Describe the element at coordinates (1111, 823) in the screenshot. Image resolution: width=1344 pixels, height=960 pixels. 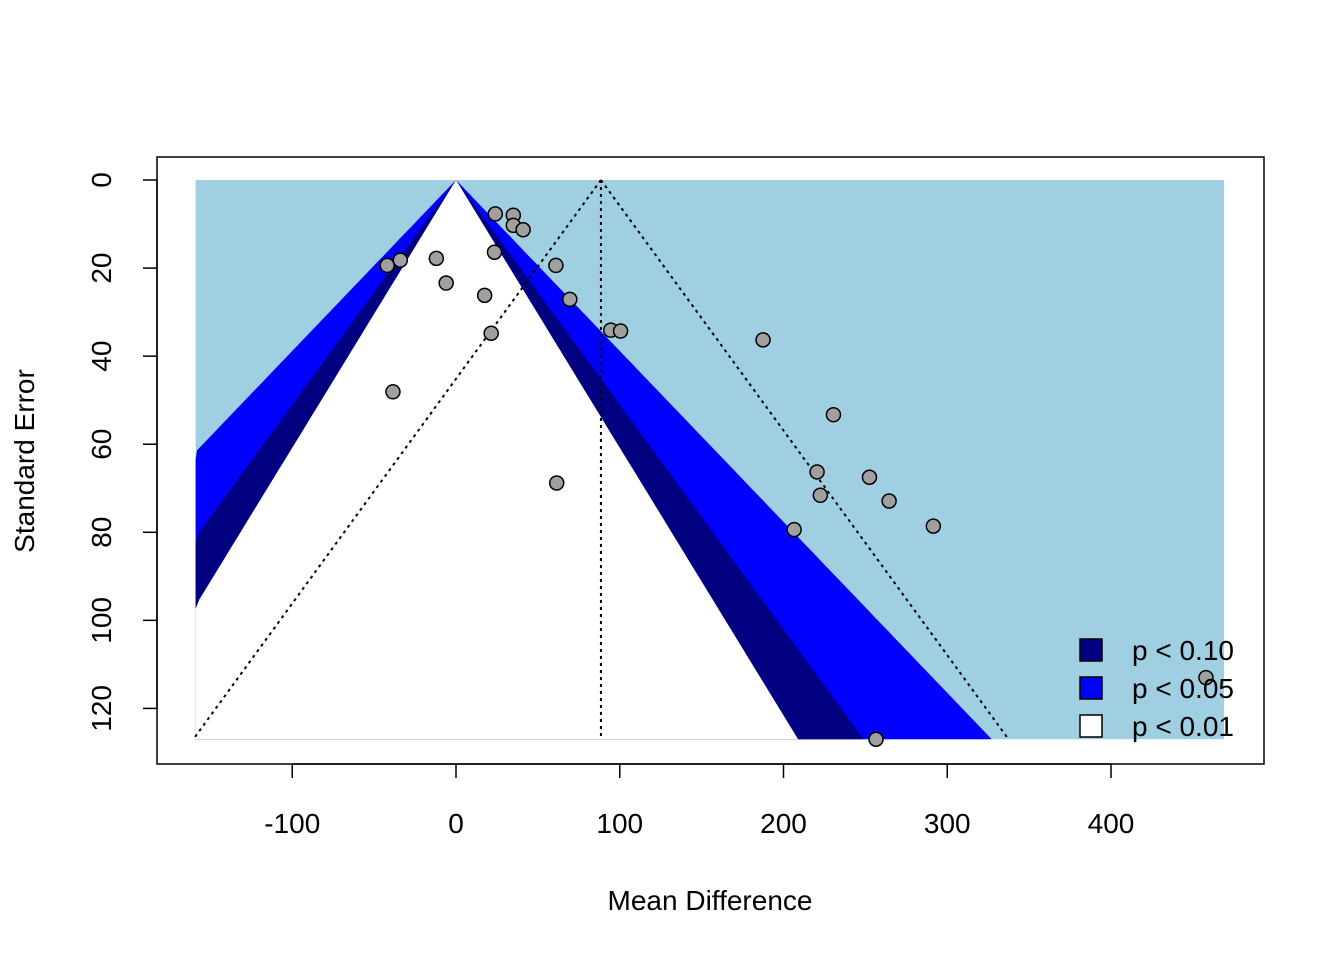
I see `x-tick-label: 400` at that location.